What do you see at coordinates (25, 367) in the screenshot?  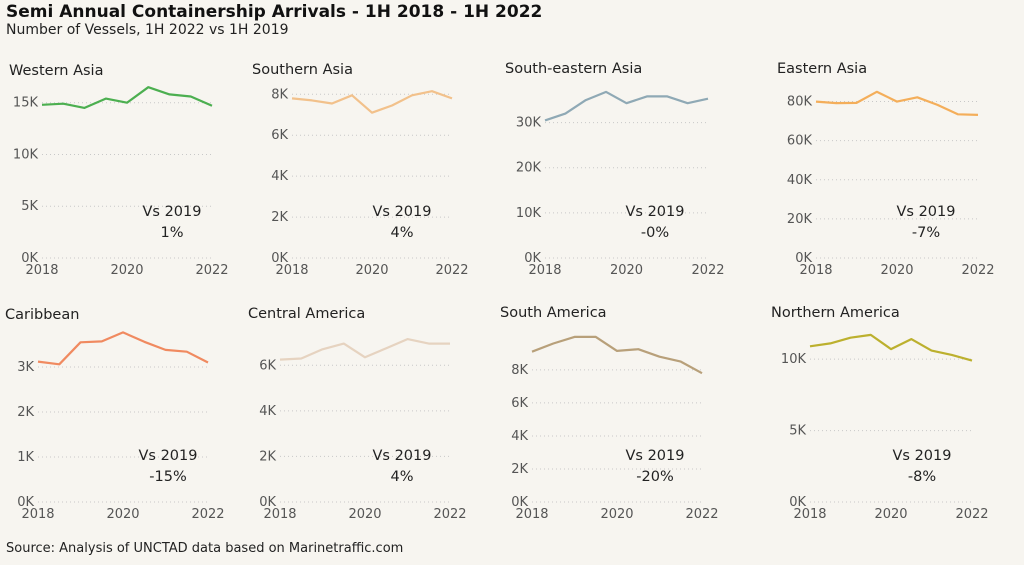 I see `y-tick-label: 3K` at bounding box center [25, 367].